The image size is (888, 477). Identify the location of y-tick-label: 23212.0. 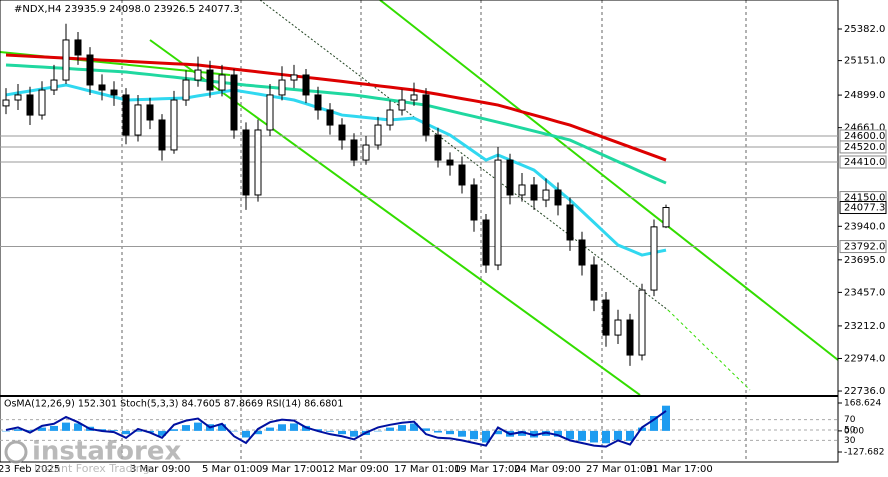
(864, 326).